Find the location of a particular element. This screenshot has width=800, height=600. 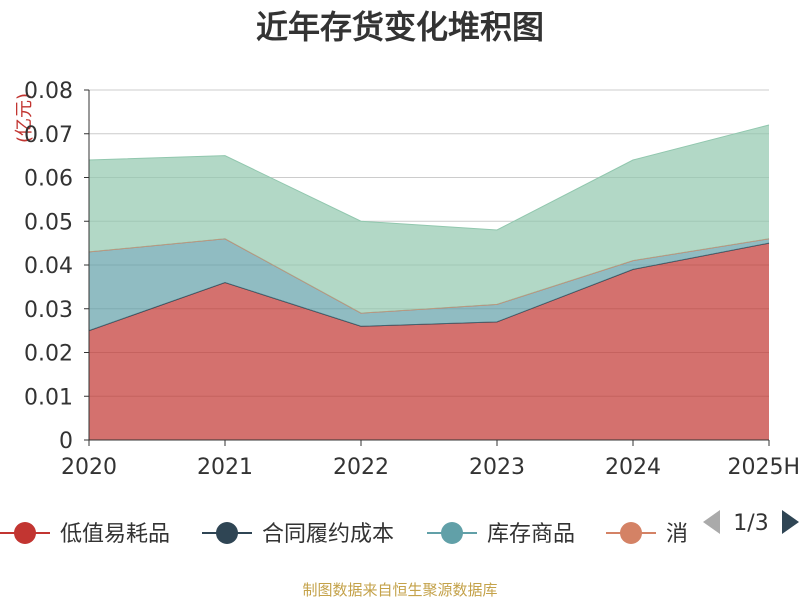

legend-pager: 1/3 is located at coordinates (751, 523).